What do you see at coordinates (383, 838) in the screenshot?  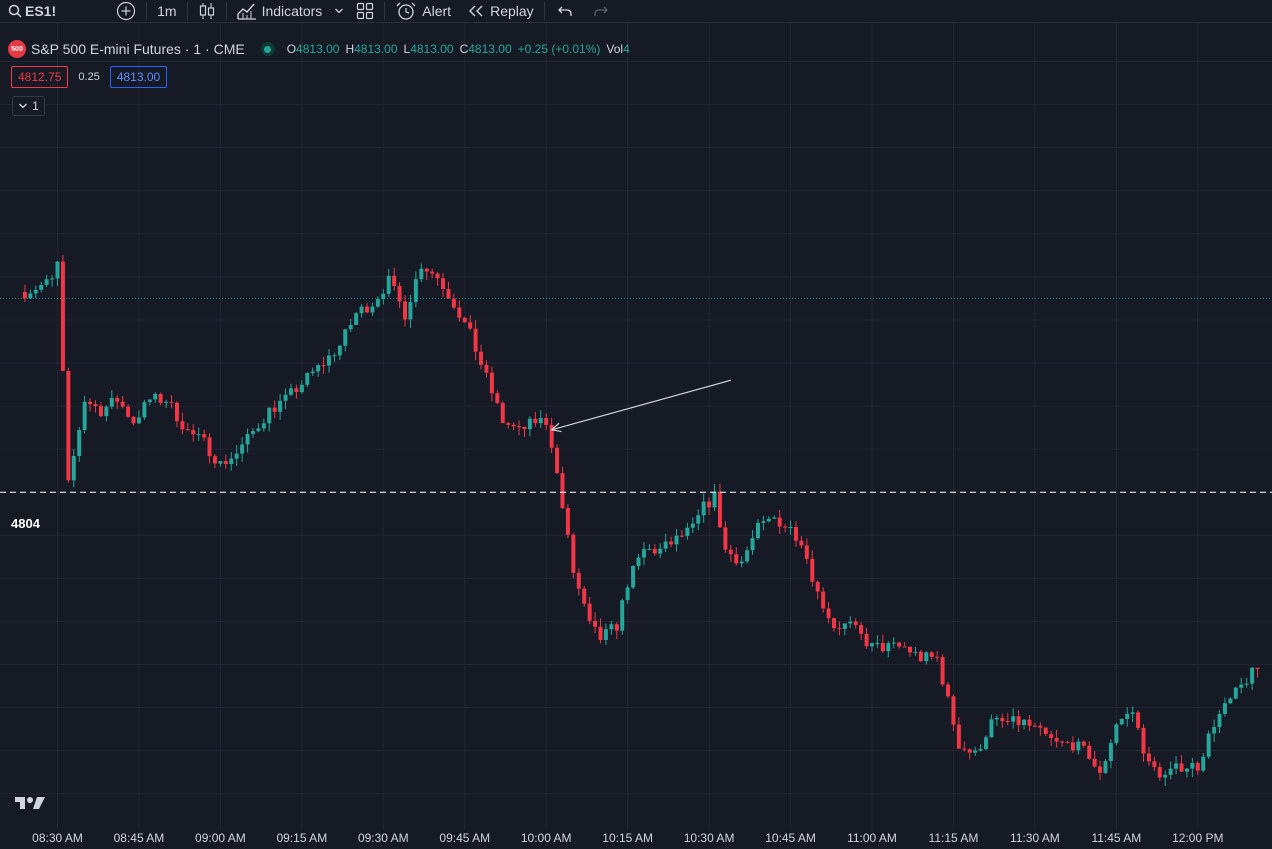 I see `time-tick-label: 09:30 AM` at bounding box center [383, 838].